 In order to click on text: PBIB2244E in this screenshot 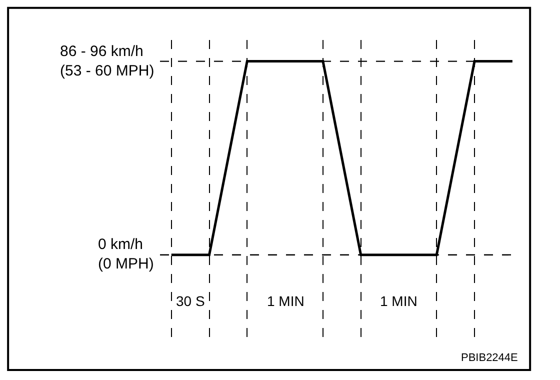, I will do `click(489, 358)`.